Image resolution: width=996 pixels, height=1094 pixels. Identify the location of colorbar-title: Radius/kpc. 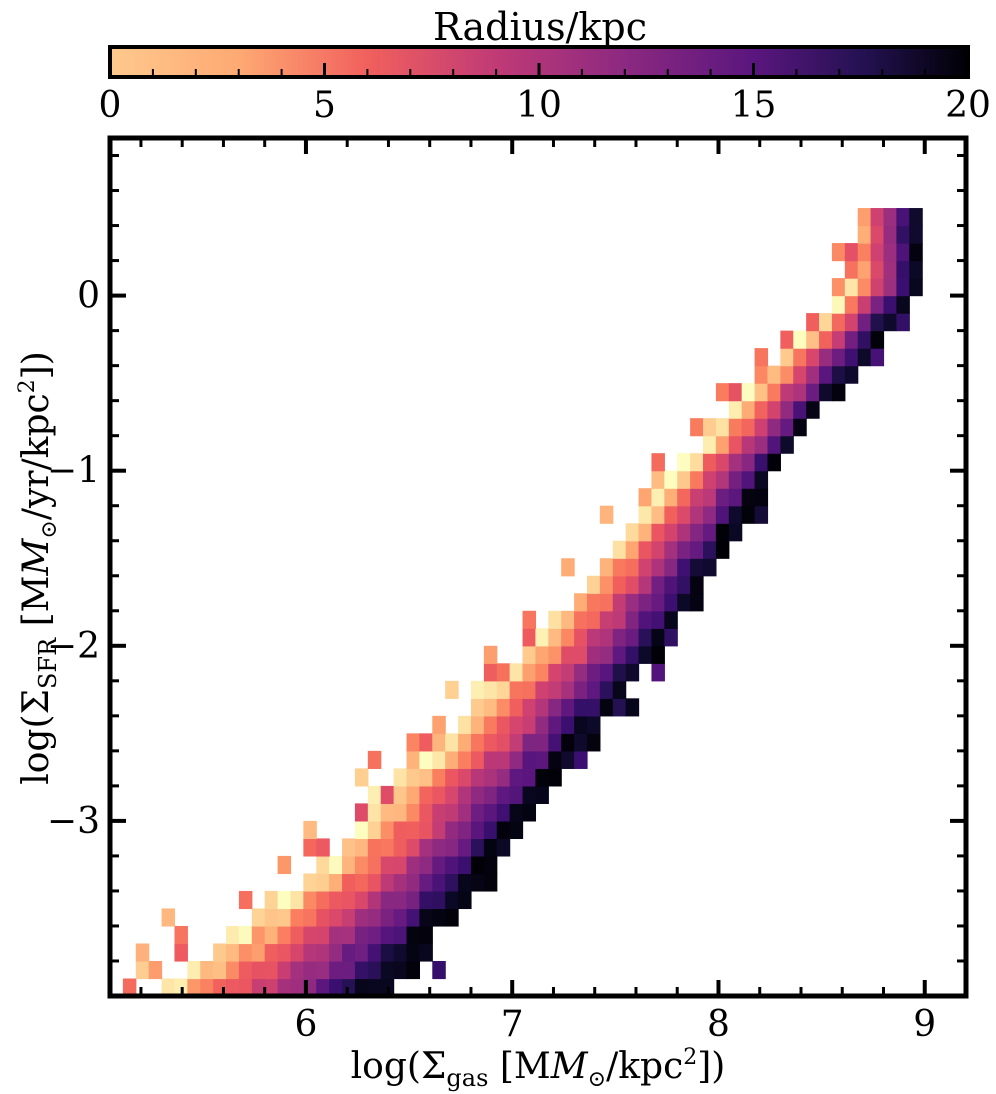
(540, 27).